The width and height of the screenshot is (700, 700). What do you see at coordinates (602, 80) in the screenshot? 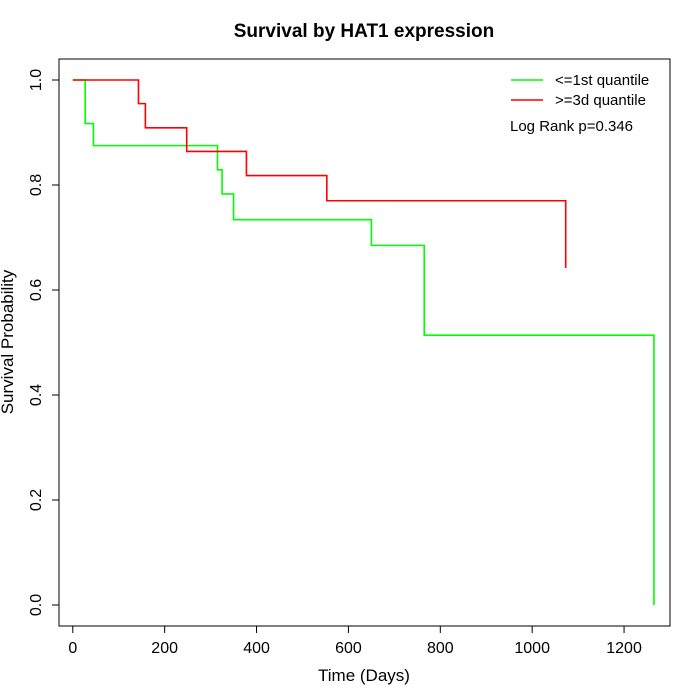
I see `legend-label: <=1st quantile` at bounding box center [602, 80].